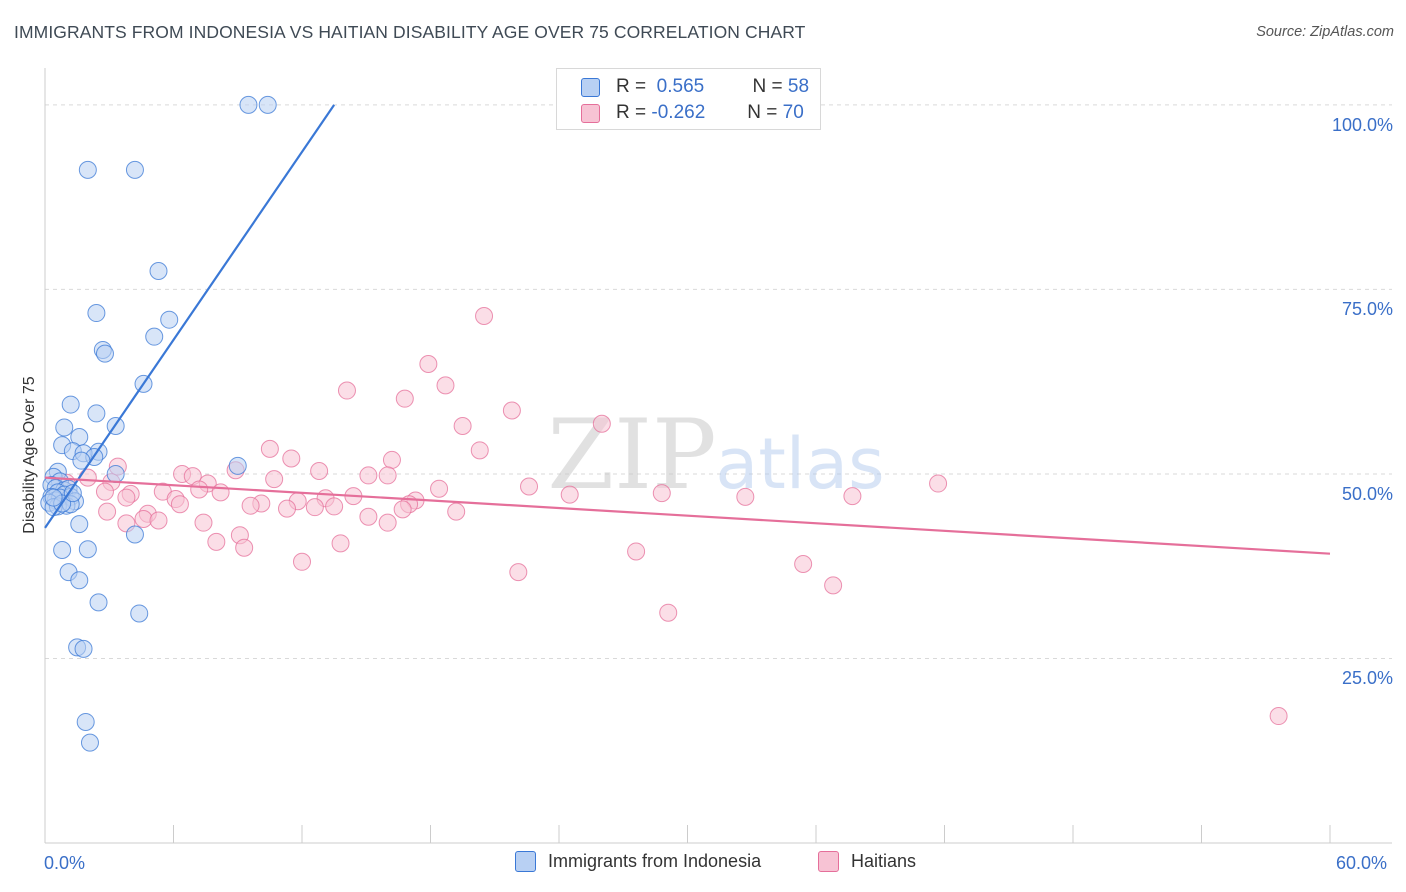 The width and height of the screenshot is (1406, 892). Describe the element at coordinates (190, 316) in the screenshot. I see `indonesia-trendline` at that location.